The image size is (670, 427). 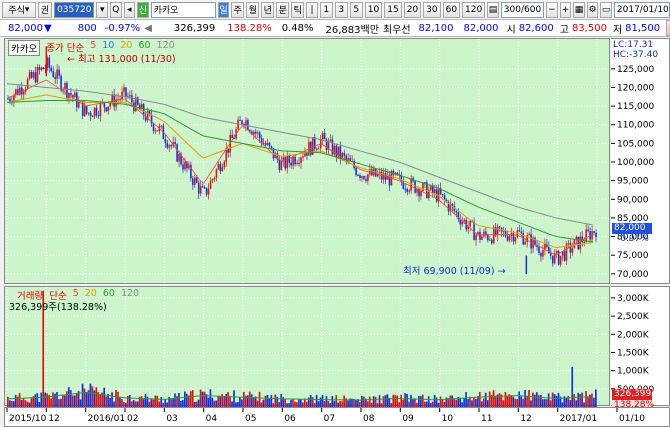 I want to click on minute-button-20: 20, so click(x=412, y=9).